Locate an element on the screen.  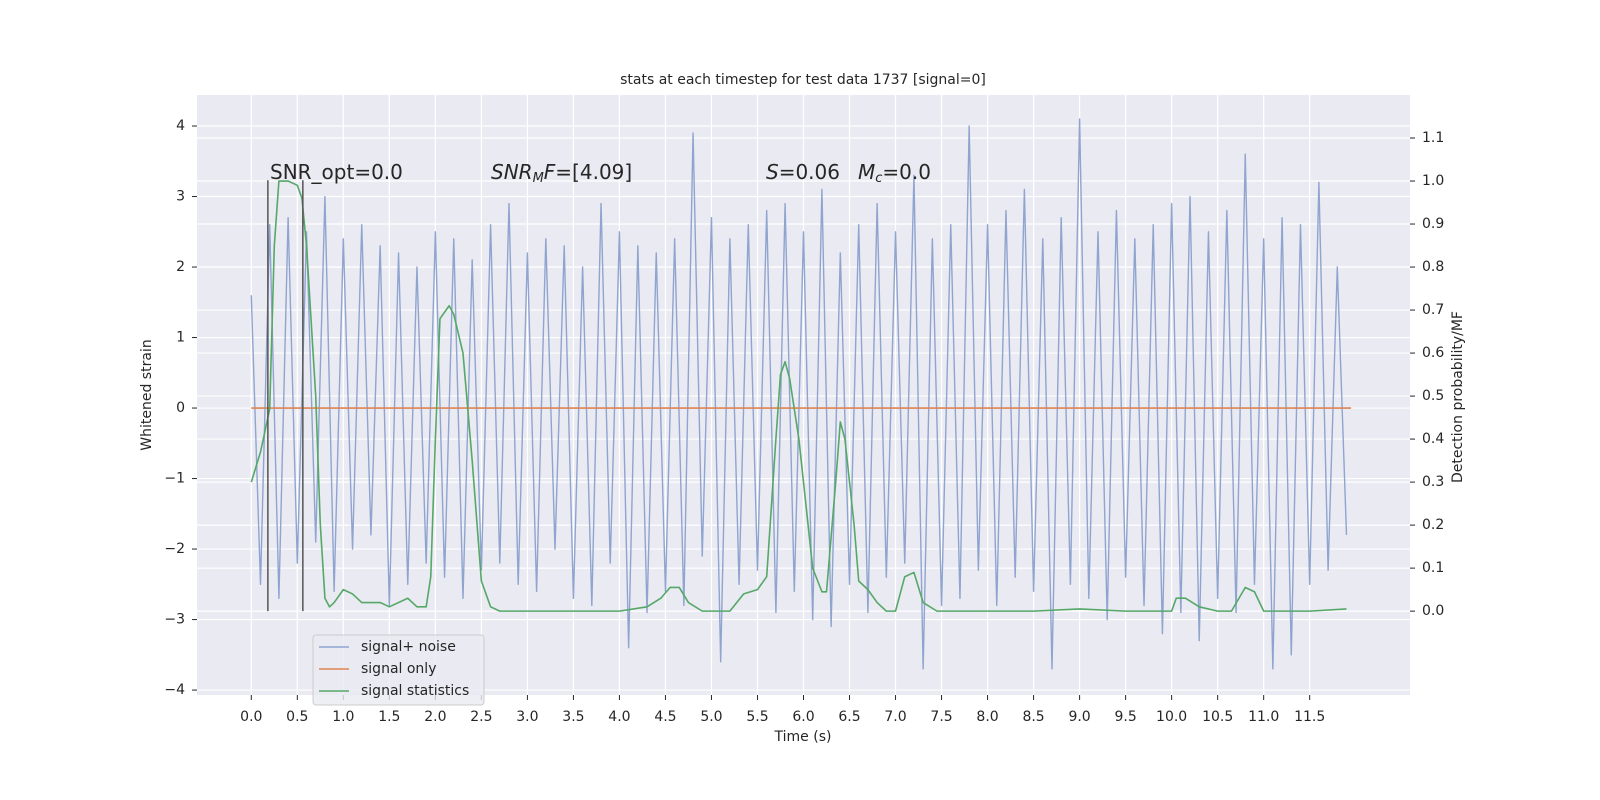
y2-tick-label: 0.5 is located at coordinates (1433, 396).